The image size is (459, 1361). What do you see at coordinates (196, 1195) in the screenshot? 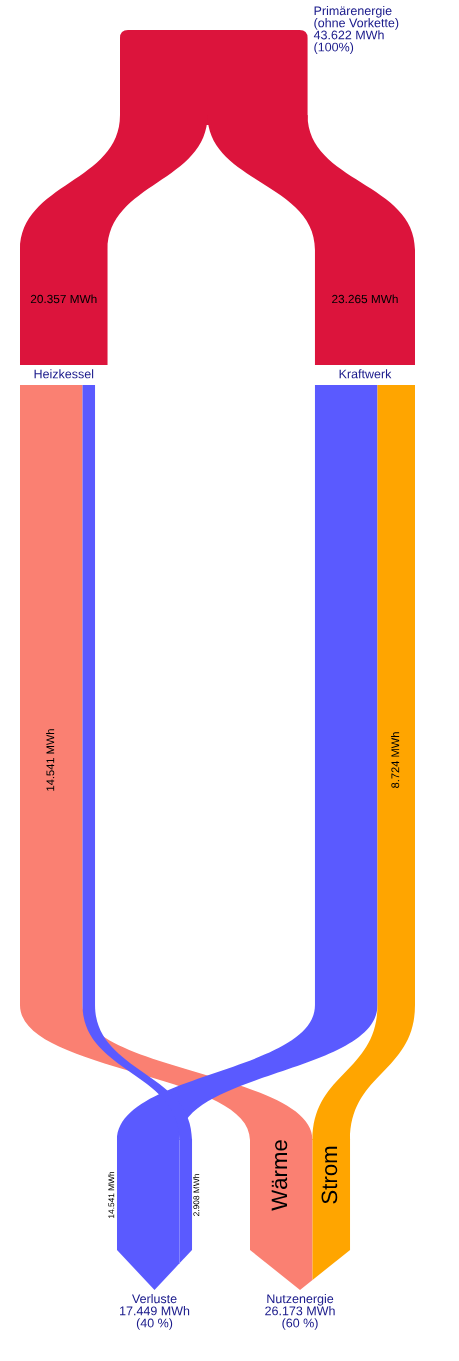
I see `data-label: 2.908 MWh` at bounding box center [196, 1195].